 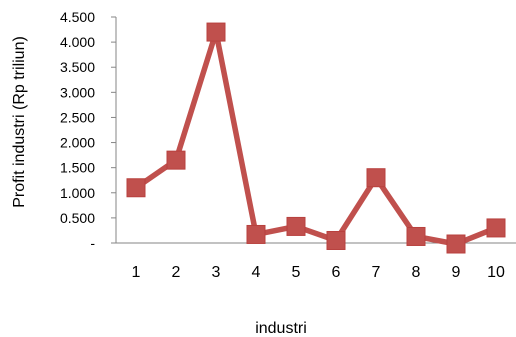 What do you see at coordinates (77, 193) in the screenshot?
I see `y-tick-label: 1.000` at bounding box center [77, 193].